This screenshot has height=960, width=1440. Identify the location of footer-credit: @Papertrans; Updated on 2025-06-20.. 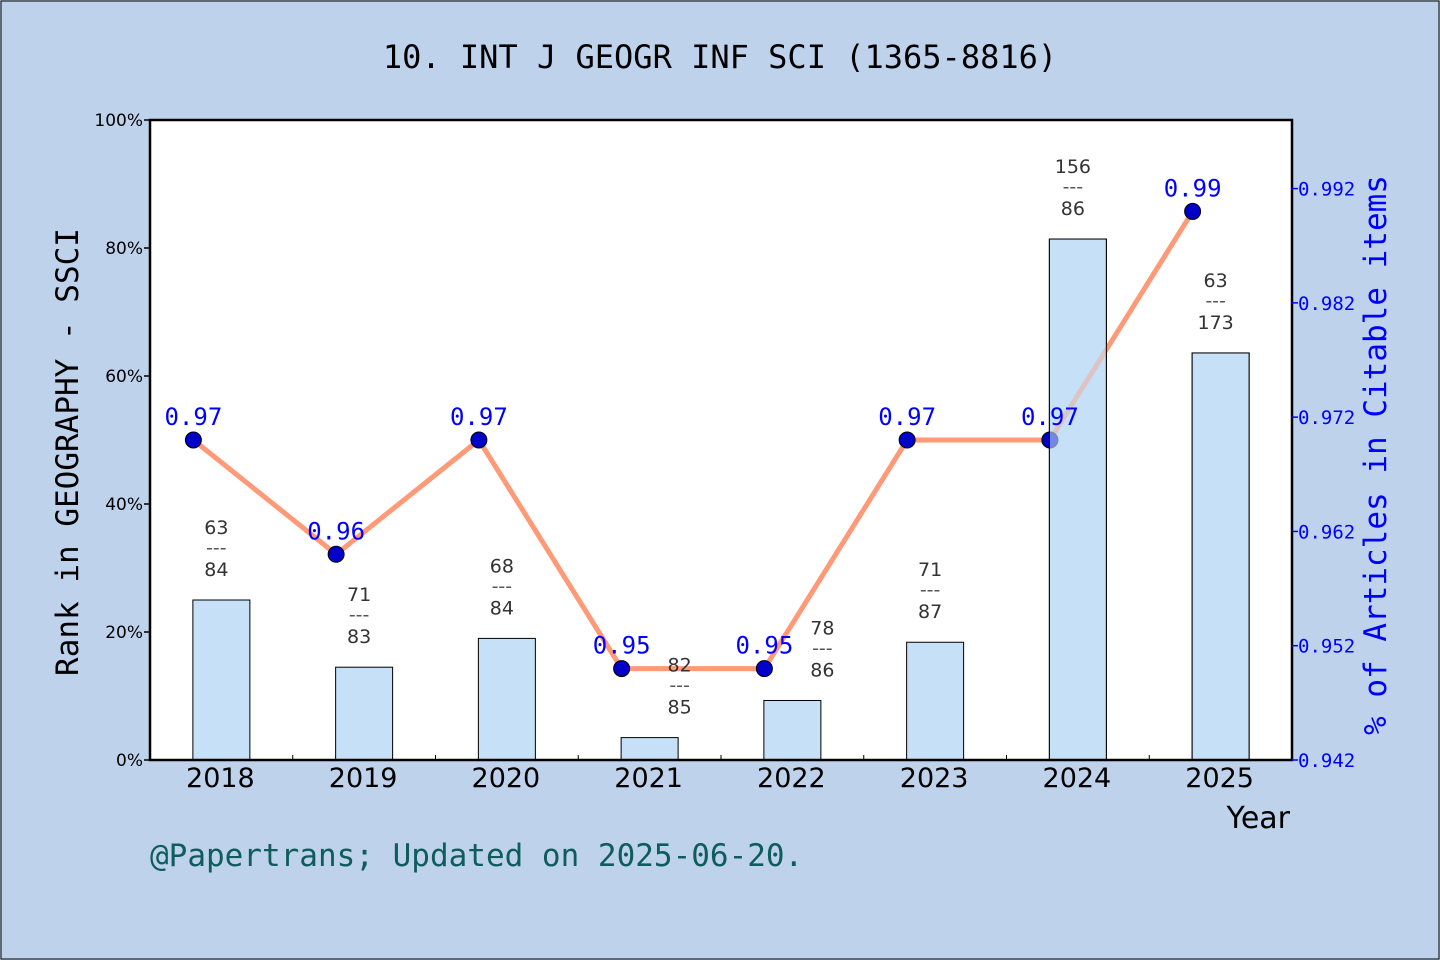
(476, 856).